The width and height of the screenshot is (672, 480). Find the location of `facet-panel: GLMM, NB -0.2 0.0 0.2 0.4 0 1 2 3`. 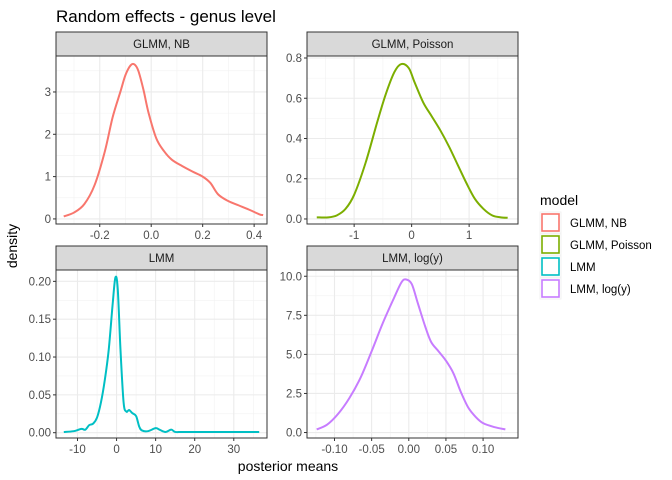

facet-panel: GLMM, NB -0.2 0.0 0.2 0.4 0 1 2 3 is located at coordinates (156, 136).